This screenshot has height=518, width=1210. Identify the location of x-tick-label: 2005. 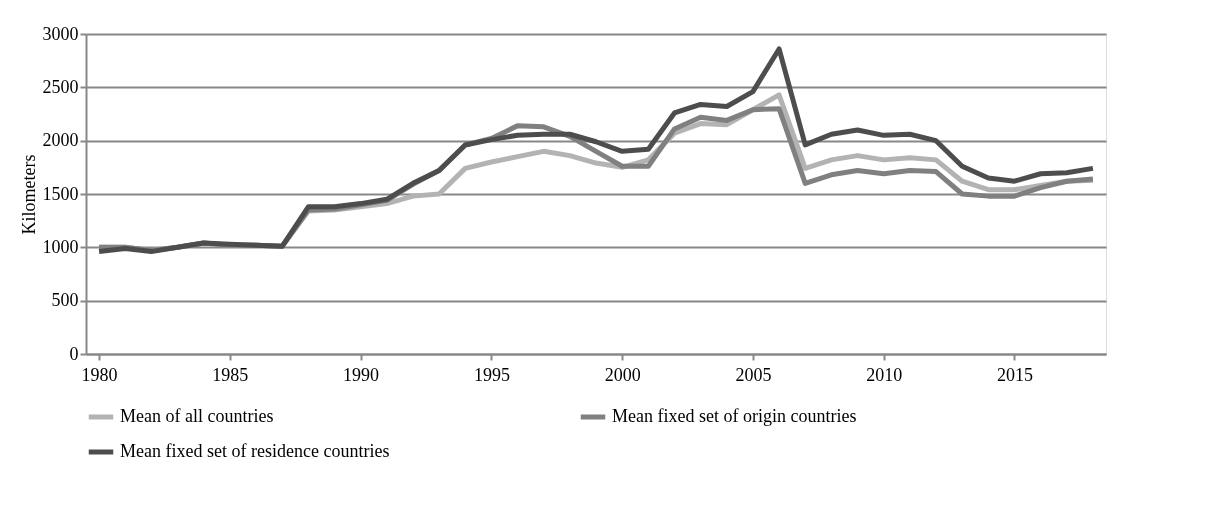
(753, 374).